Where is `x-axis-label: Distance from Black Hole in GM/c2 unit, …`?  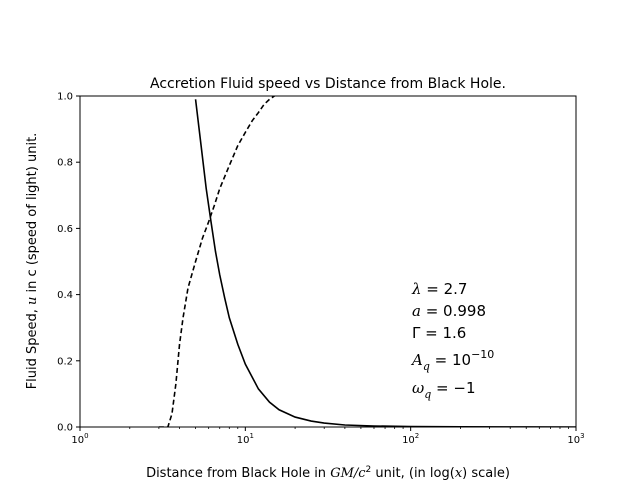
x-axis-label: Distance from Black Hole in GM/c2 unit, … is located at coordinates (328, 472).